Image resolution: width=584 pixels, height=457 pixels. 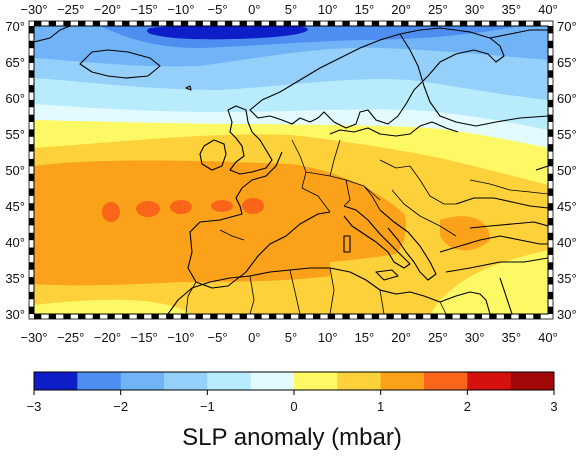 What do you see at coordinates (144, 9) in the screenshot?
I see `lon-tick-label: −15°` at bounding box center [144, 9].